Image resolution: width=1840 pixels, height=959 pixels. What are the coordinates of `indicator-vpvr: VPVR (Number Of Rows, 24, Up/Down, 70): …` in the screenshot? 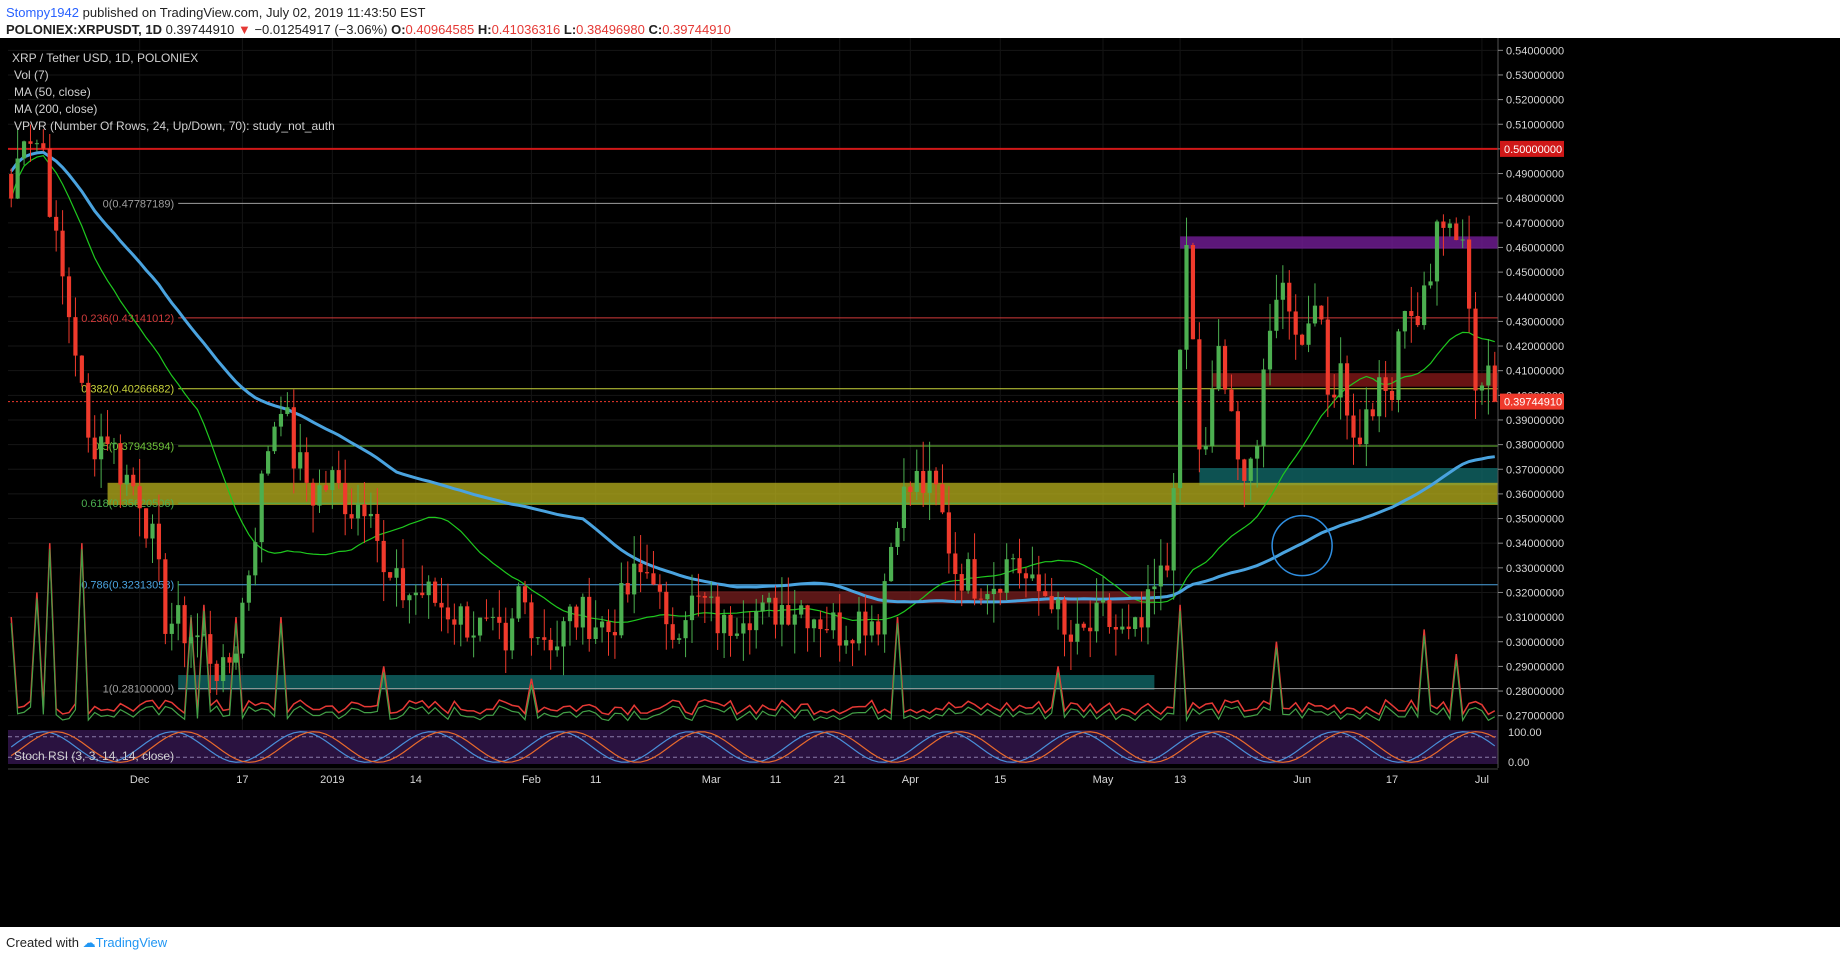 It's located at (174, 126).